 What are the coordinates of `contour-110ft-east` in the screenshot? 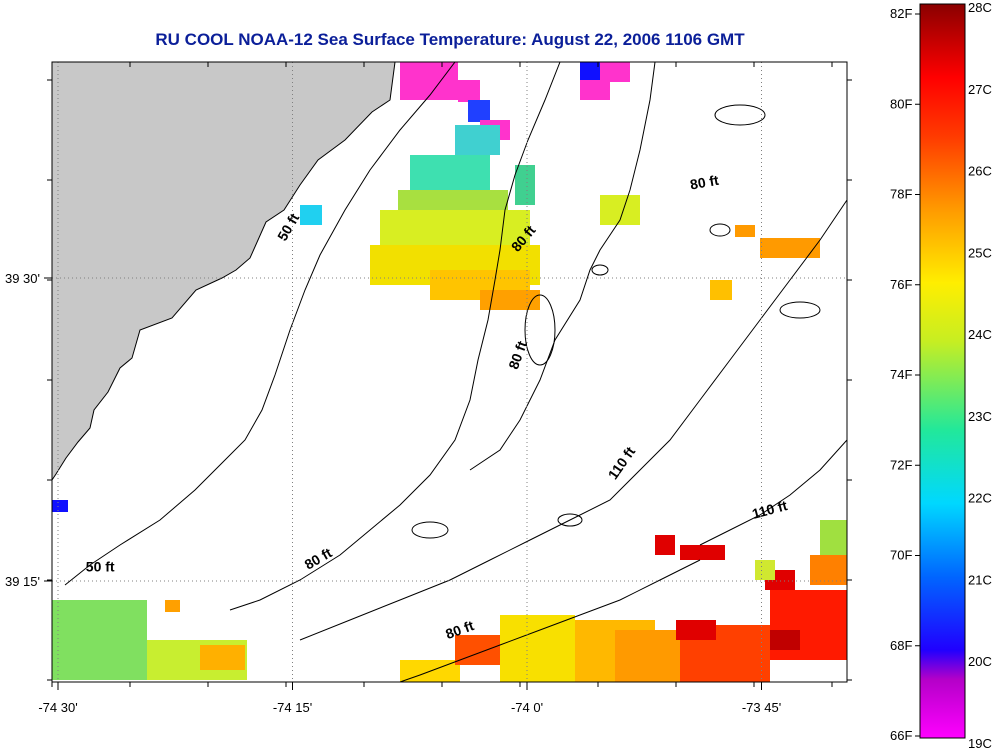 It's located at (773, 492).